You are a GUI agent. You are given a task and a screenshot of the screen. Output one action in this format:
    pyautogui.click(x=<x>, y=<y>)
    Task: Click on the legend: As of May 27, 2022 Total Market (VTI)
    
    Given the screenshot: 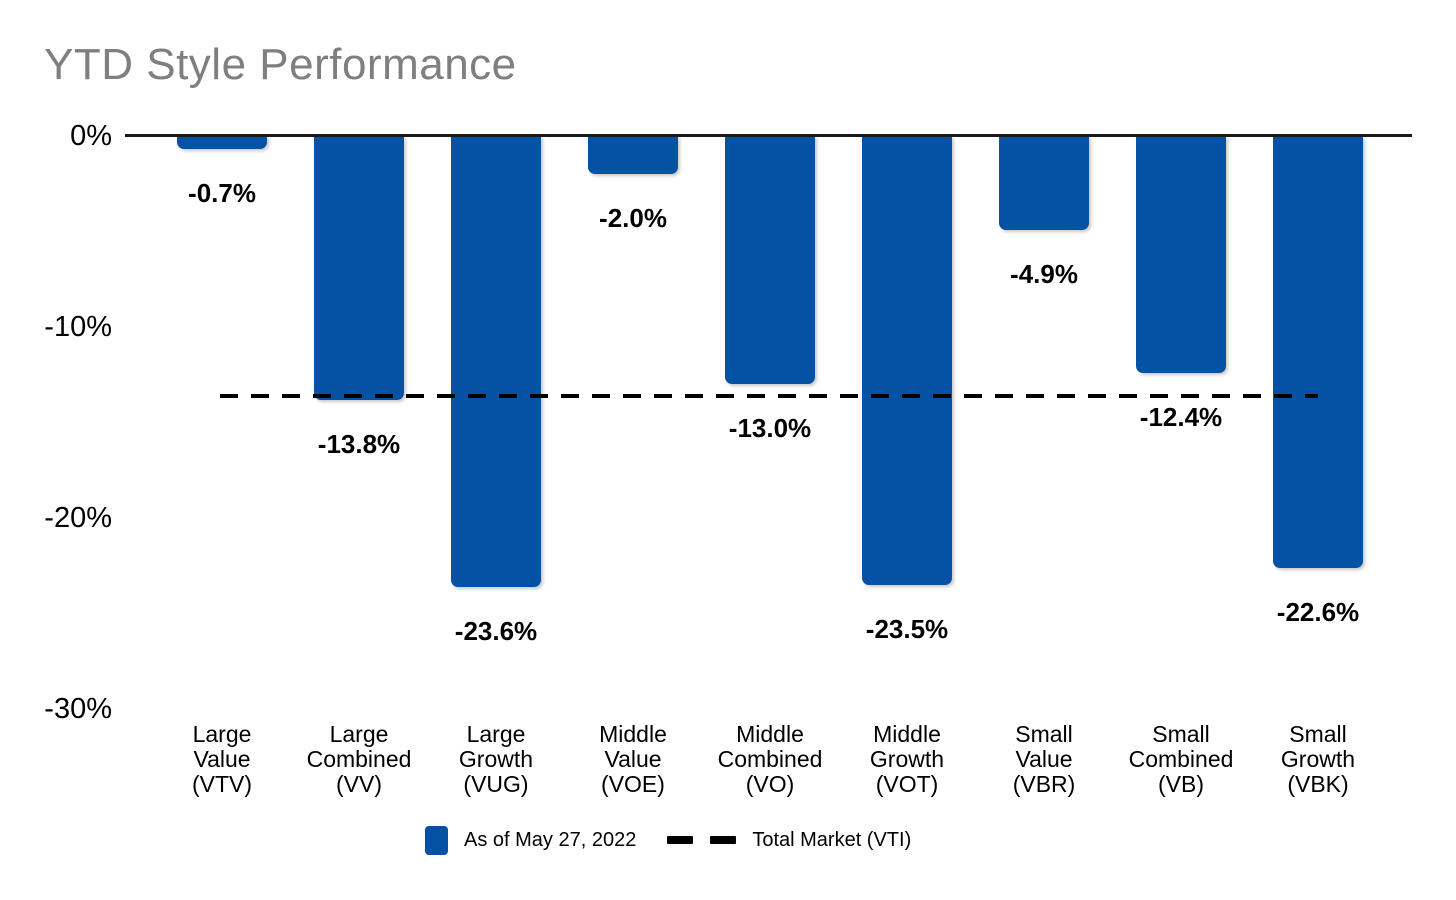 What is the action you would take?
    pyautogui.click(x=668, y=840)
    